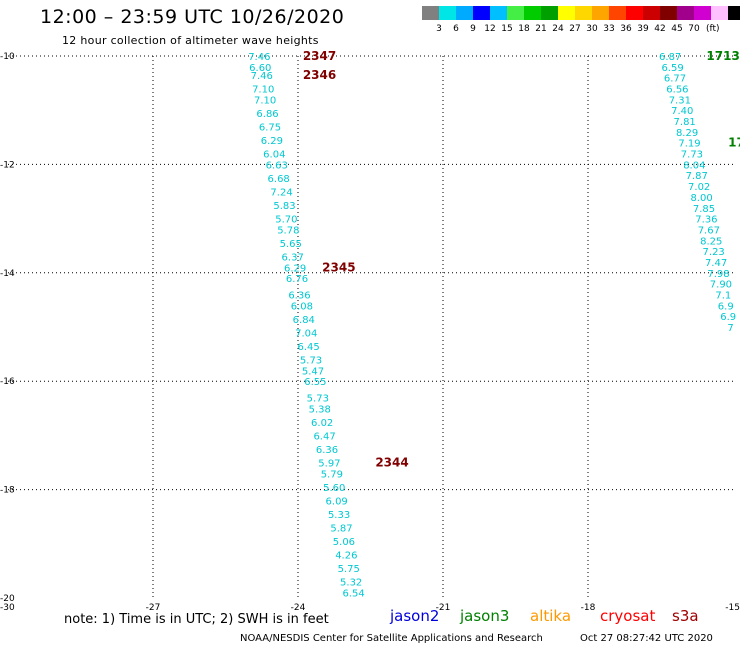 This screenshot has height=650, width=740. I want to click on pass-time-label: 1714, so click(734, 143).